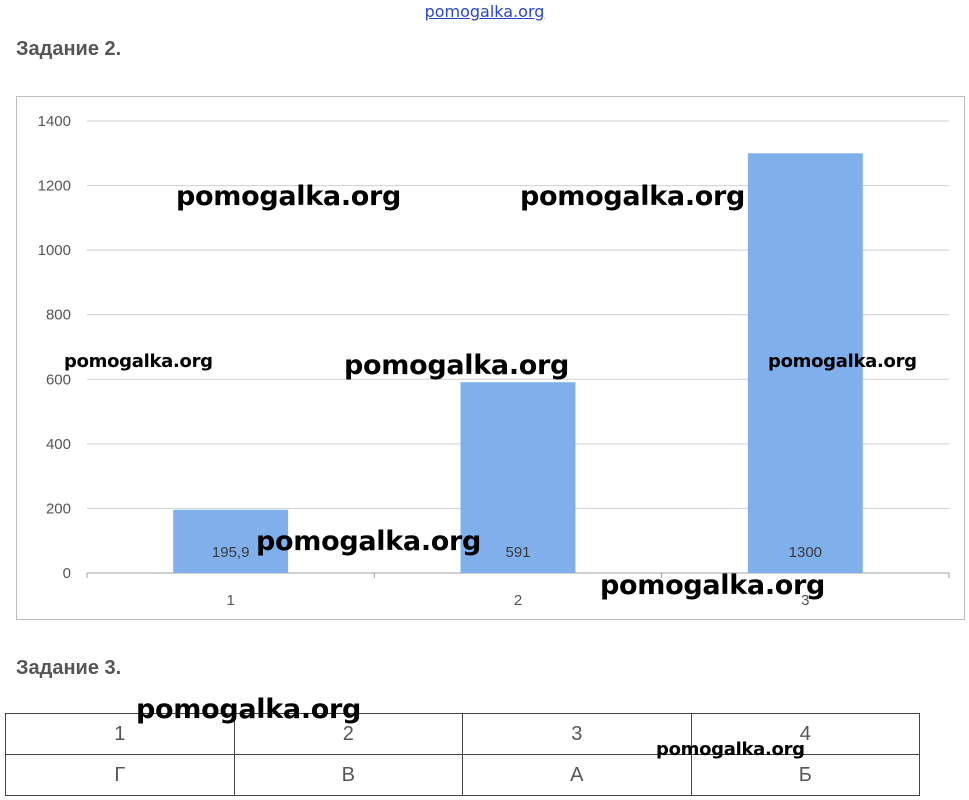 The width and height of the screenshot is (969, 800). I want to click on task-2-heading: Задание 2., so click(69, 49).